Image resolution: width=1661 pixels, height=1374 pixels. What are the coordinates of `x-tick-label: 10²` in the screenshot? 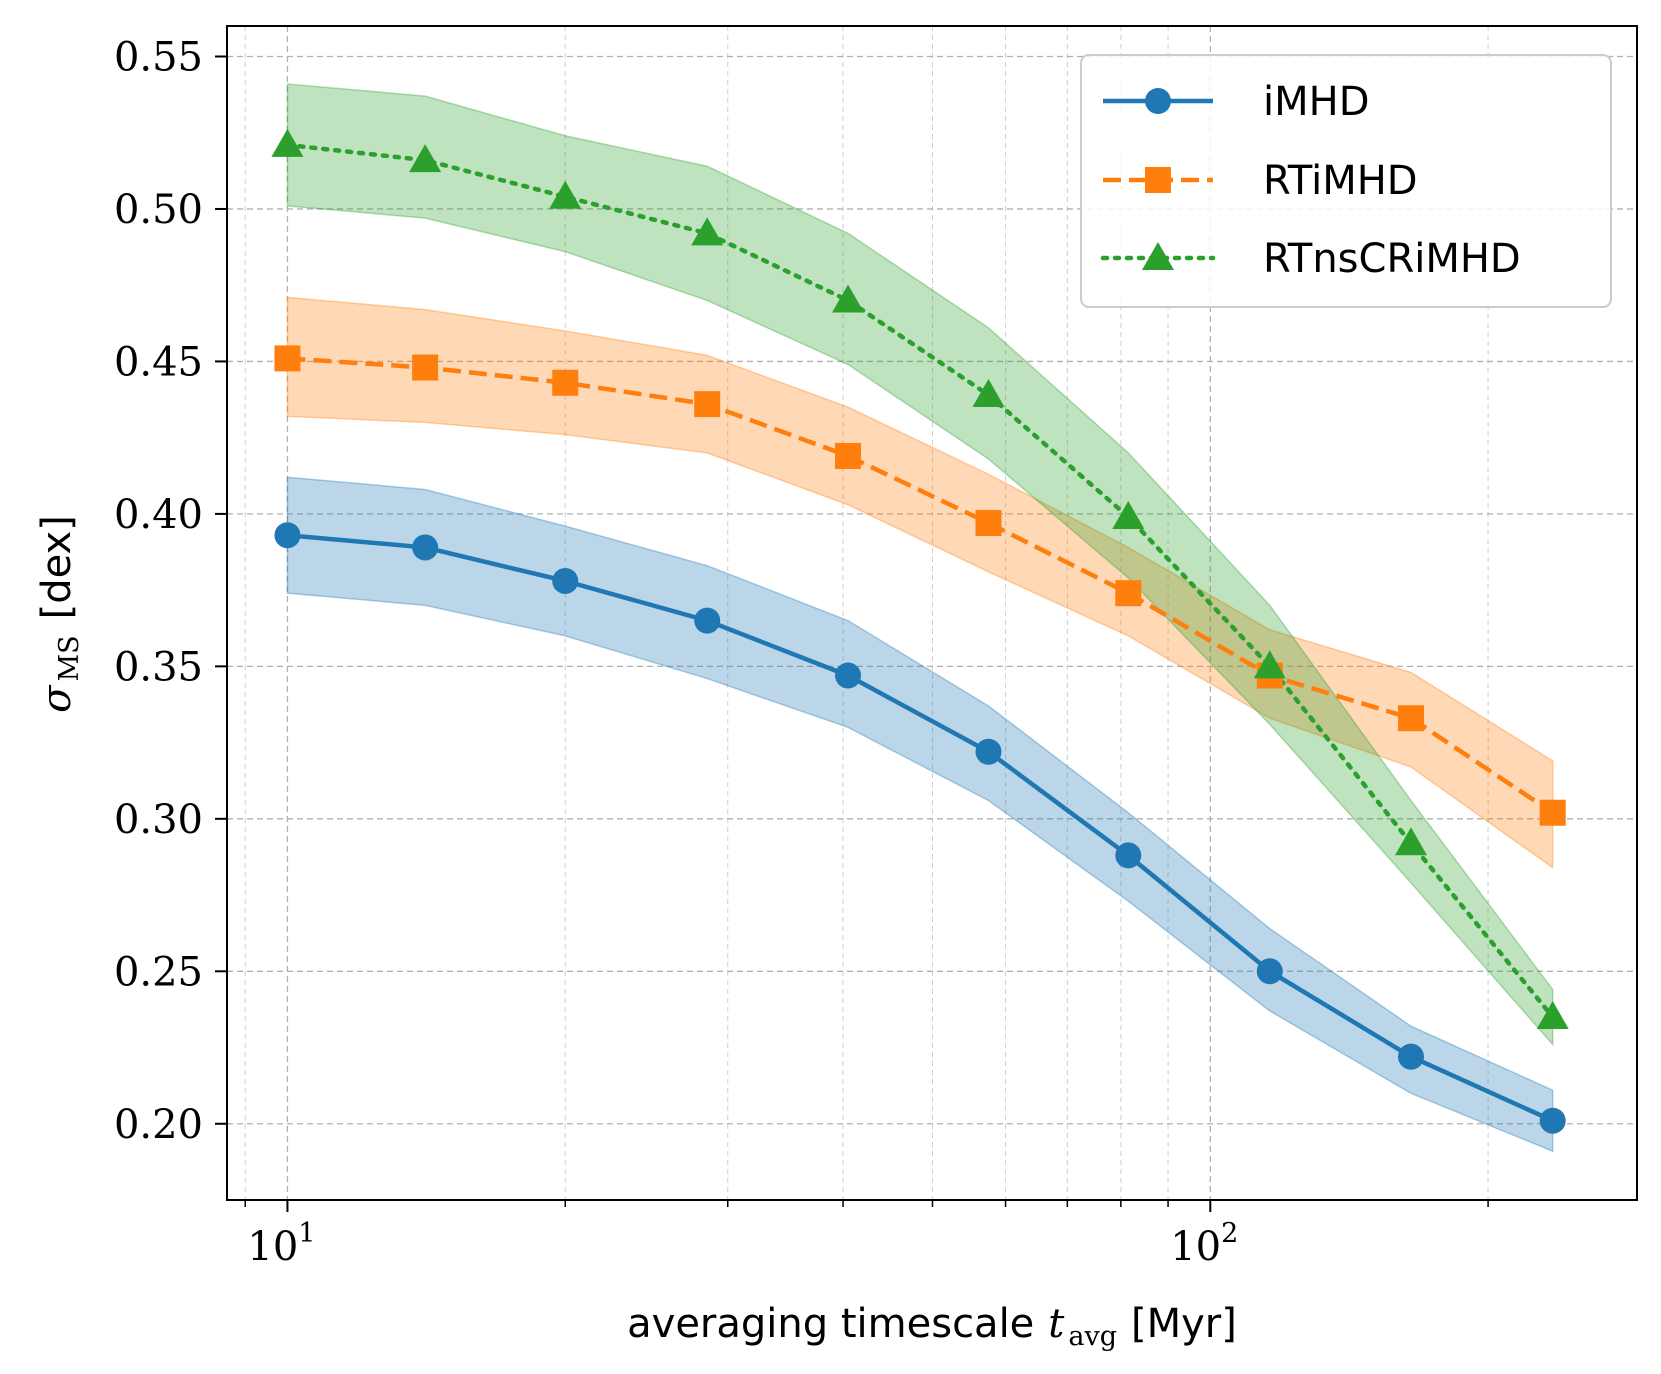 It's located at (1204, 1244).